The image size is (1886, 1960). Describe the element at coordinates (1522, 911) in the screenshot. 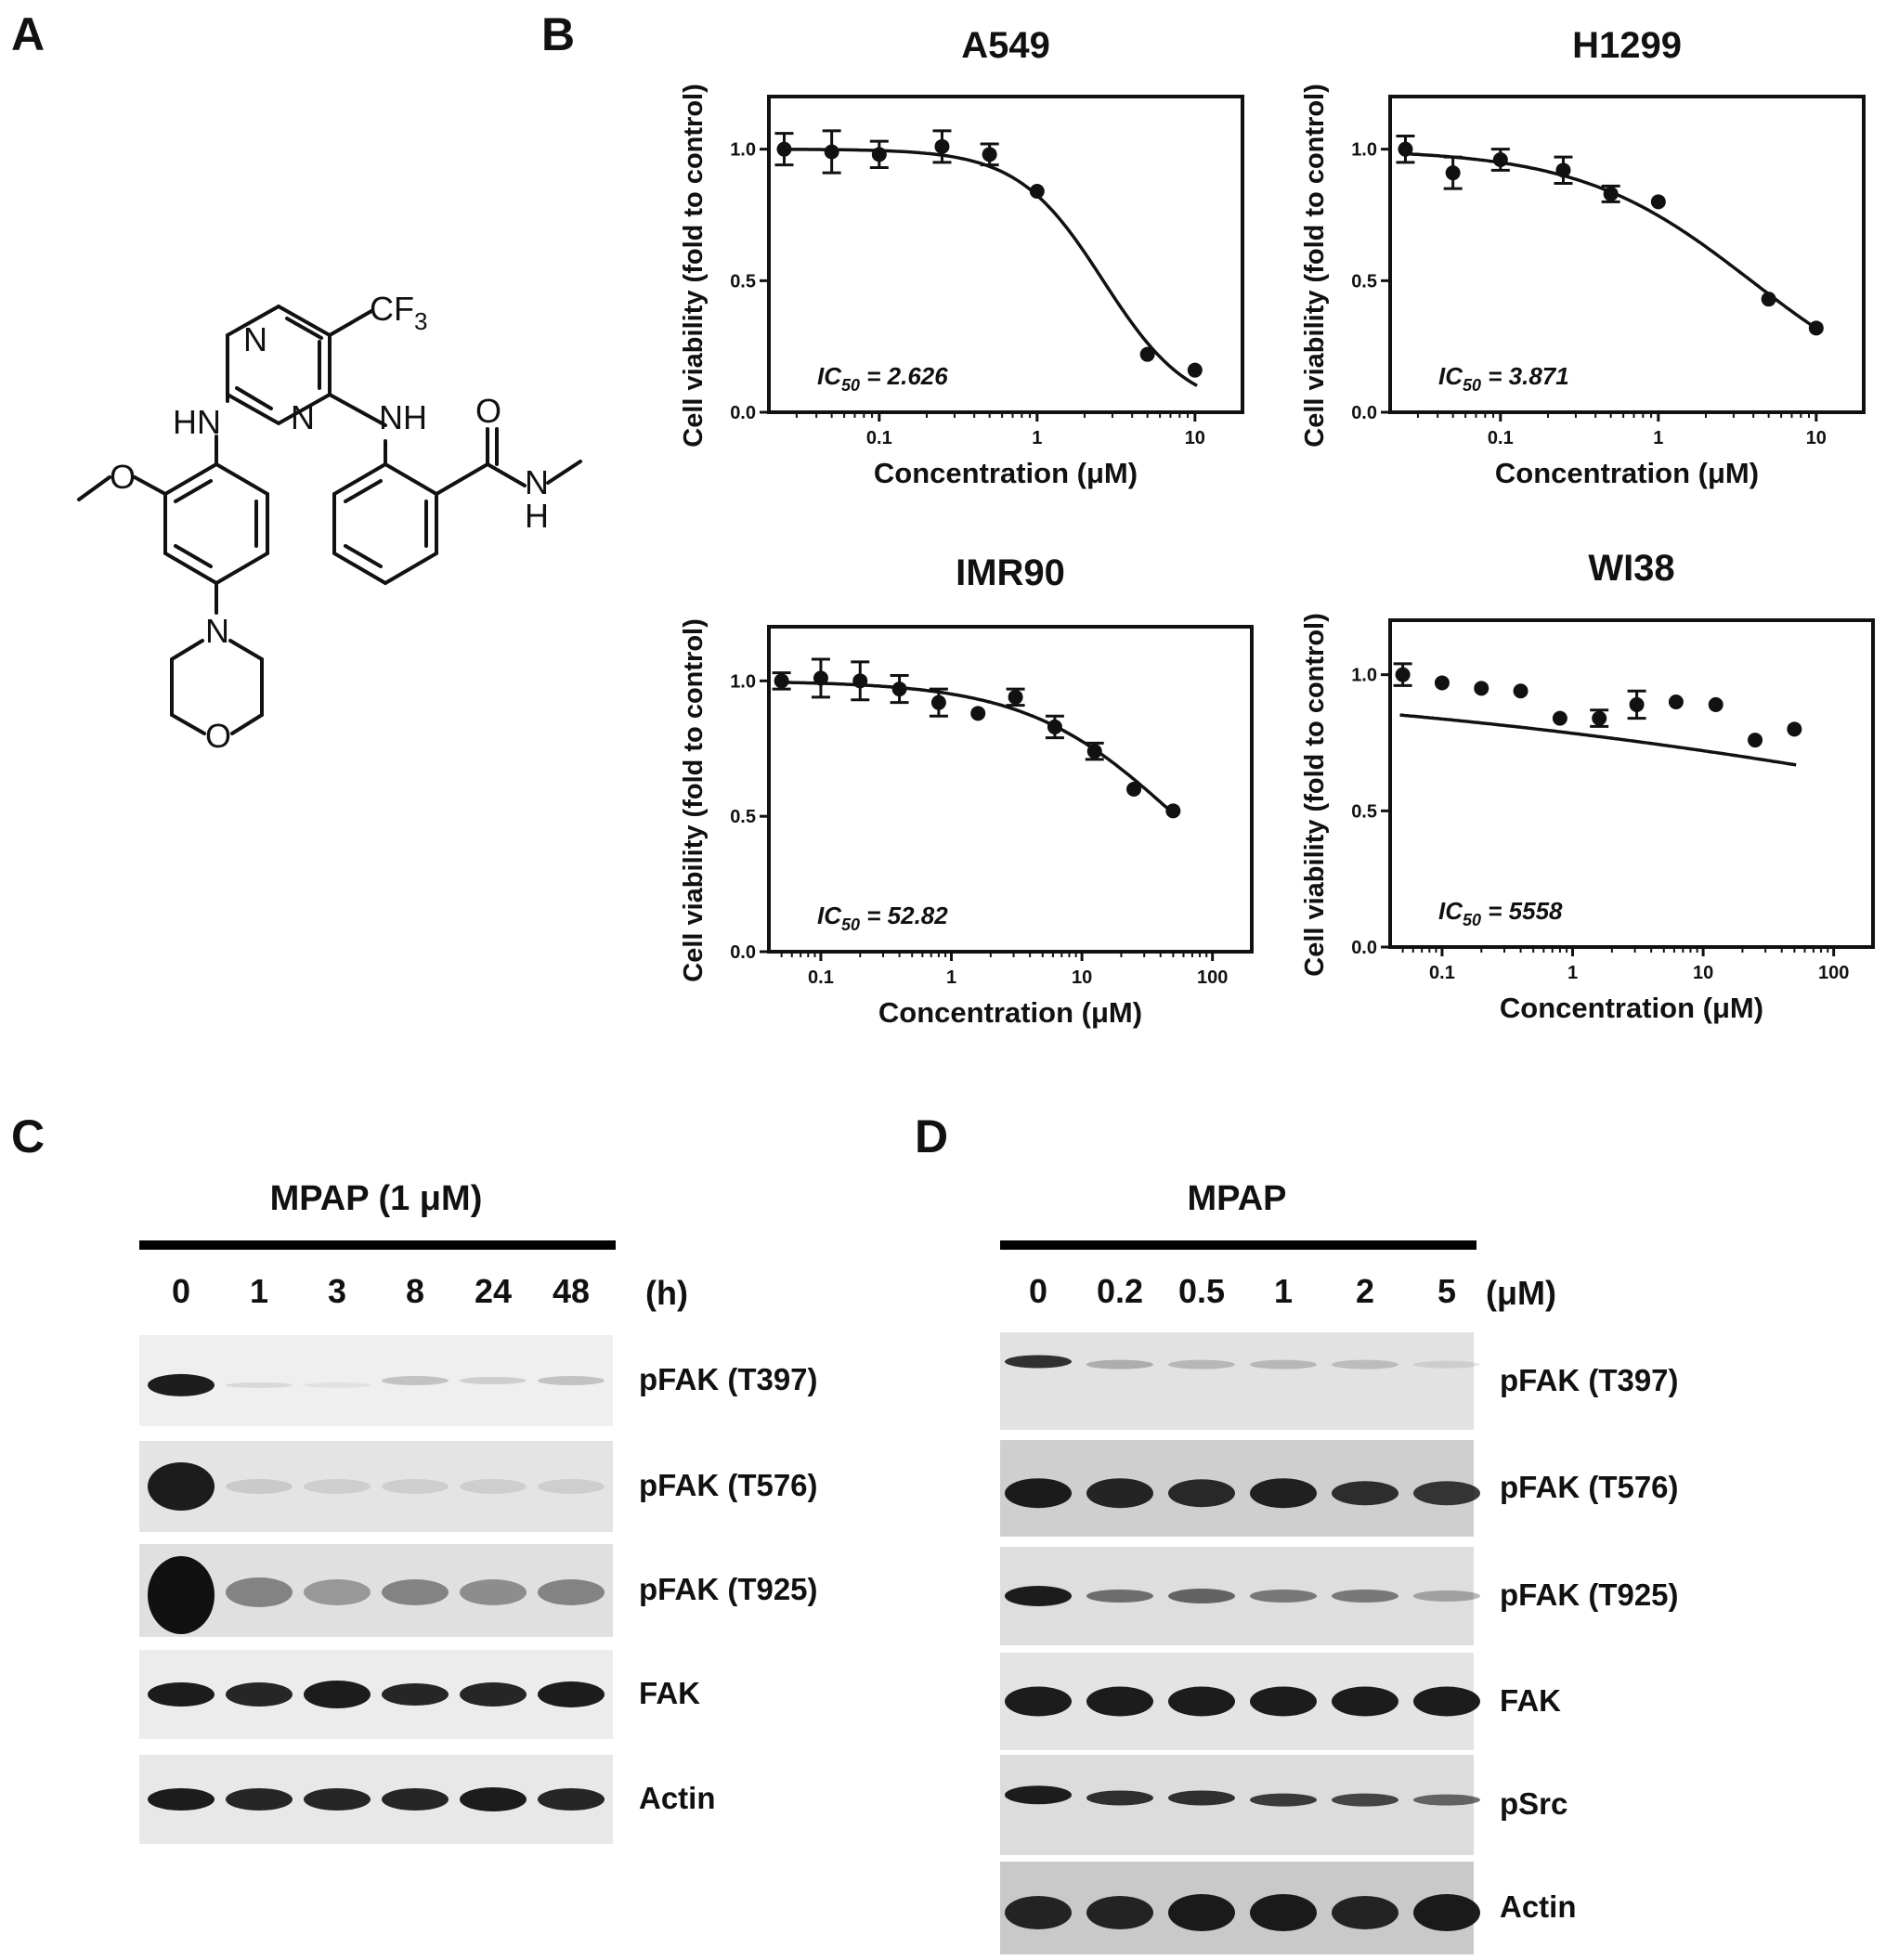

I see `ic50-value: = 5558` at that location.